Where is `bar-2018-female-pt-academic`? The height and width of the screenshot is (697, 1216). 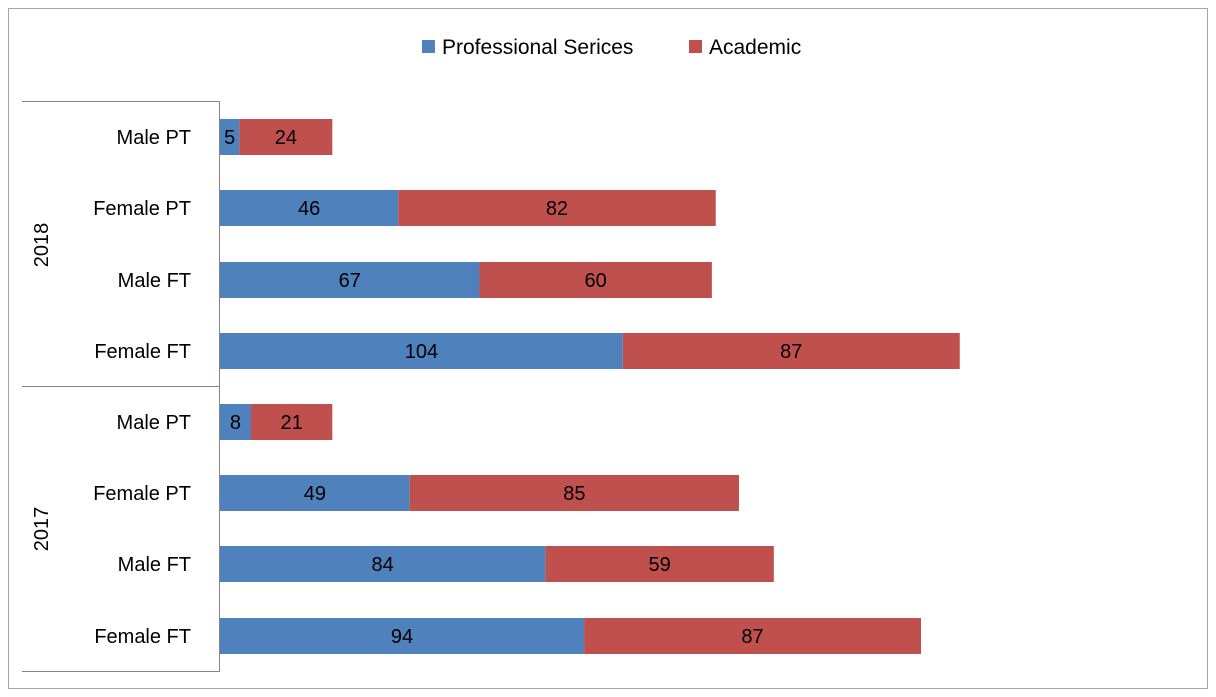
bar-2018-female-pt-academic is located at coordinates (557, 208).